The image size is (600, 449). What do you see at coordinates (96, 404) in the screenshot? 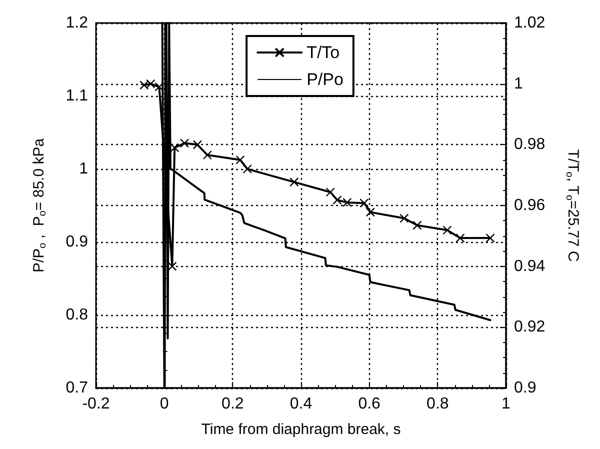
I see `x-tick-label: -0.2` at bounding box center [96, 404].